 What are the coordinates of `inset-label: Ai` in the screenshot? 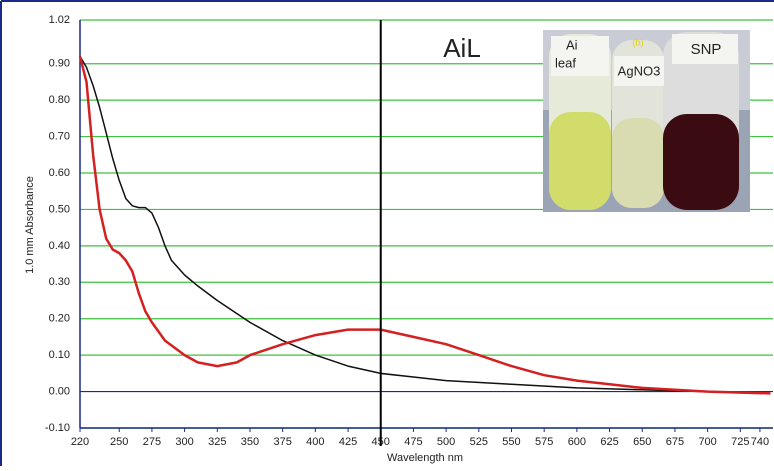 It's located at (572, 44).